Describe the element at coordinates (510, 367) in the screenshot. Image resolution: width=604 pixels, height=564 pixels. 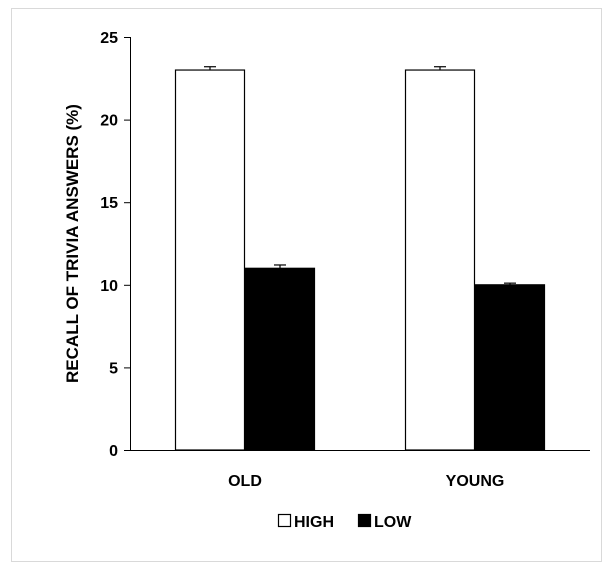
I see `bar-low-young` at that location.